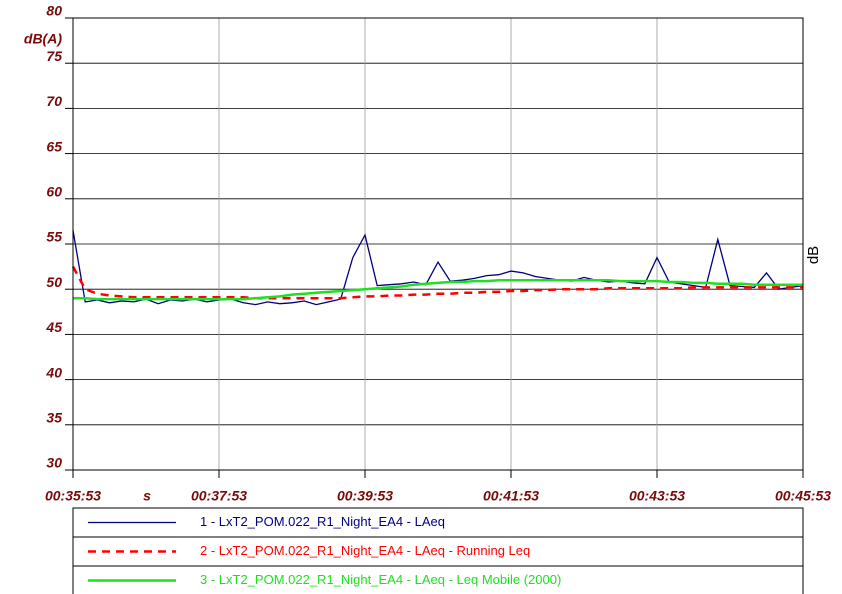 The image size is (842, 594). What do you see at coordinates (657, 496) in the screenshot?
I see `x-tick-label: 00:43:53` at bounding box center [657, 496].